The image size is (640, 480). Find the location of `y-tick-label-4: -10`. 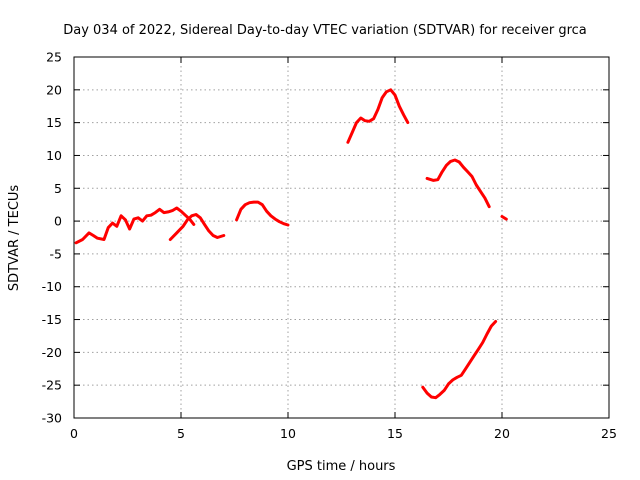

y-tick-label-4: -10 is located at coordinates (52, 286).